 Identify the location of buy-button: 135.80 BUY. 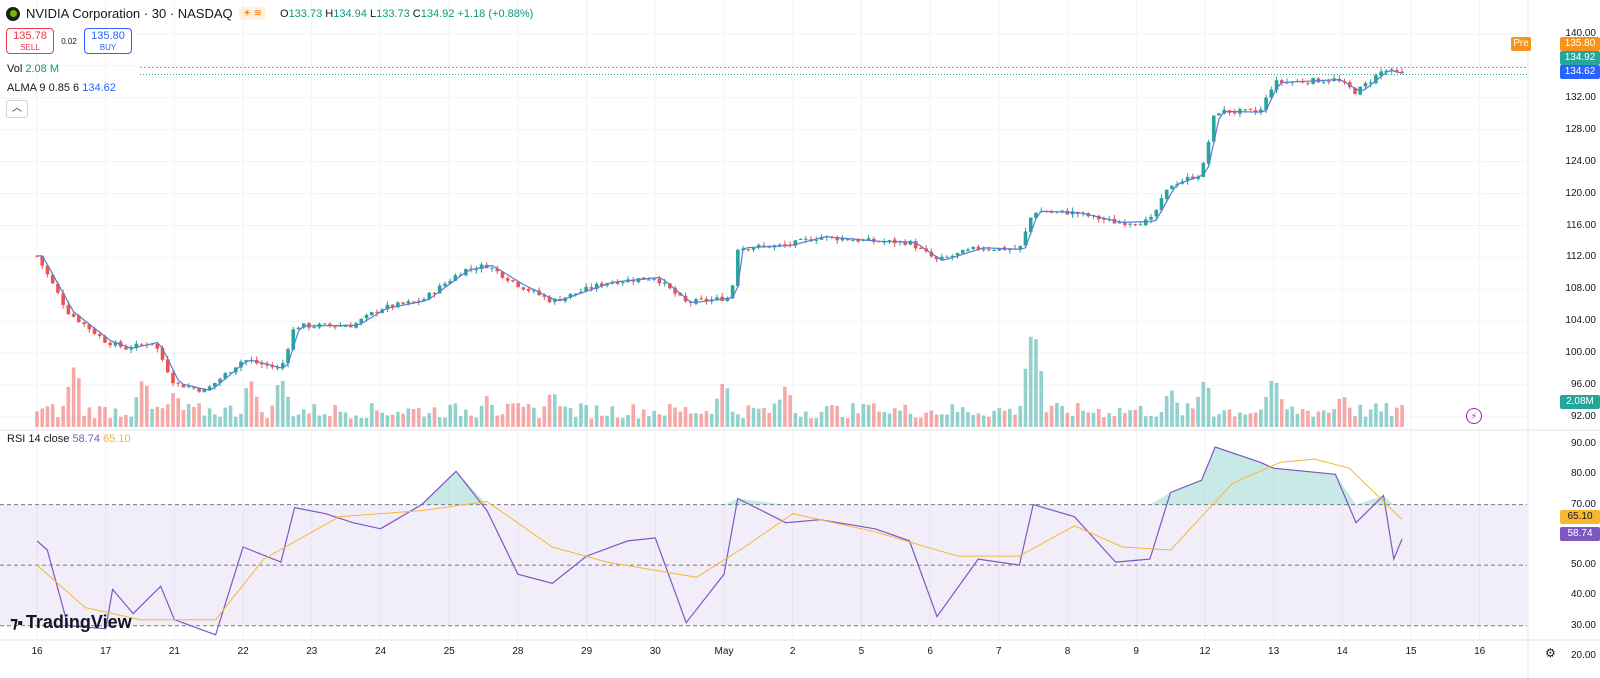
(108, 41).